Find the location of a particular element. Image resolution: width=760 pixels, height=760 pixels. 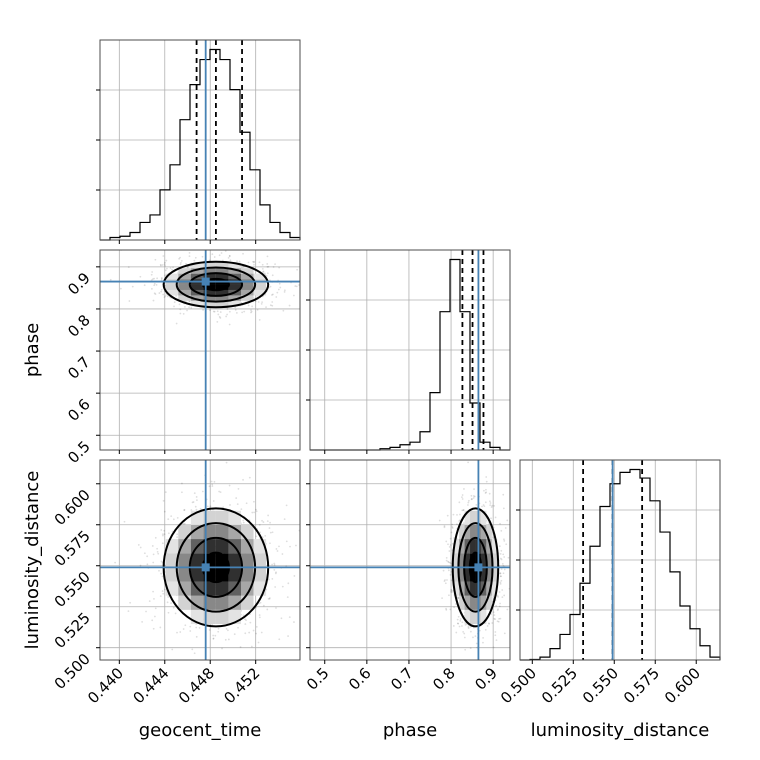

y-tick-label: 0.7 is located at coordinates (79, 368).